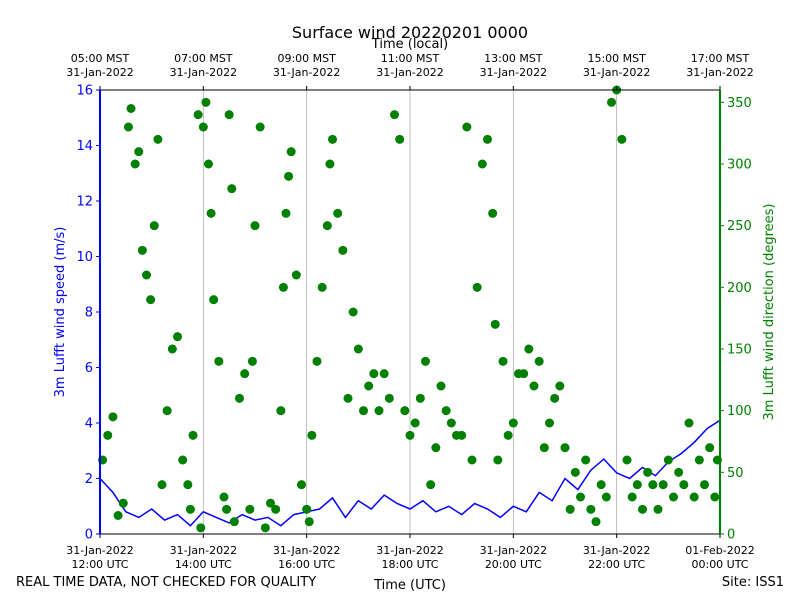 The height and width of the screenshot is (600, 800). What do you see at coordinates (739, 288) in the screenshot?
I see `right-tick-label: 200` at bounding box center [739, 288].